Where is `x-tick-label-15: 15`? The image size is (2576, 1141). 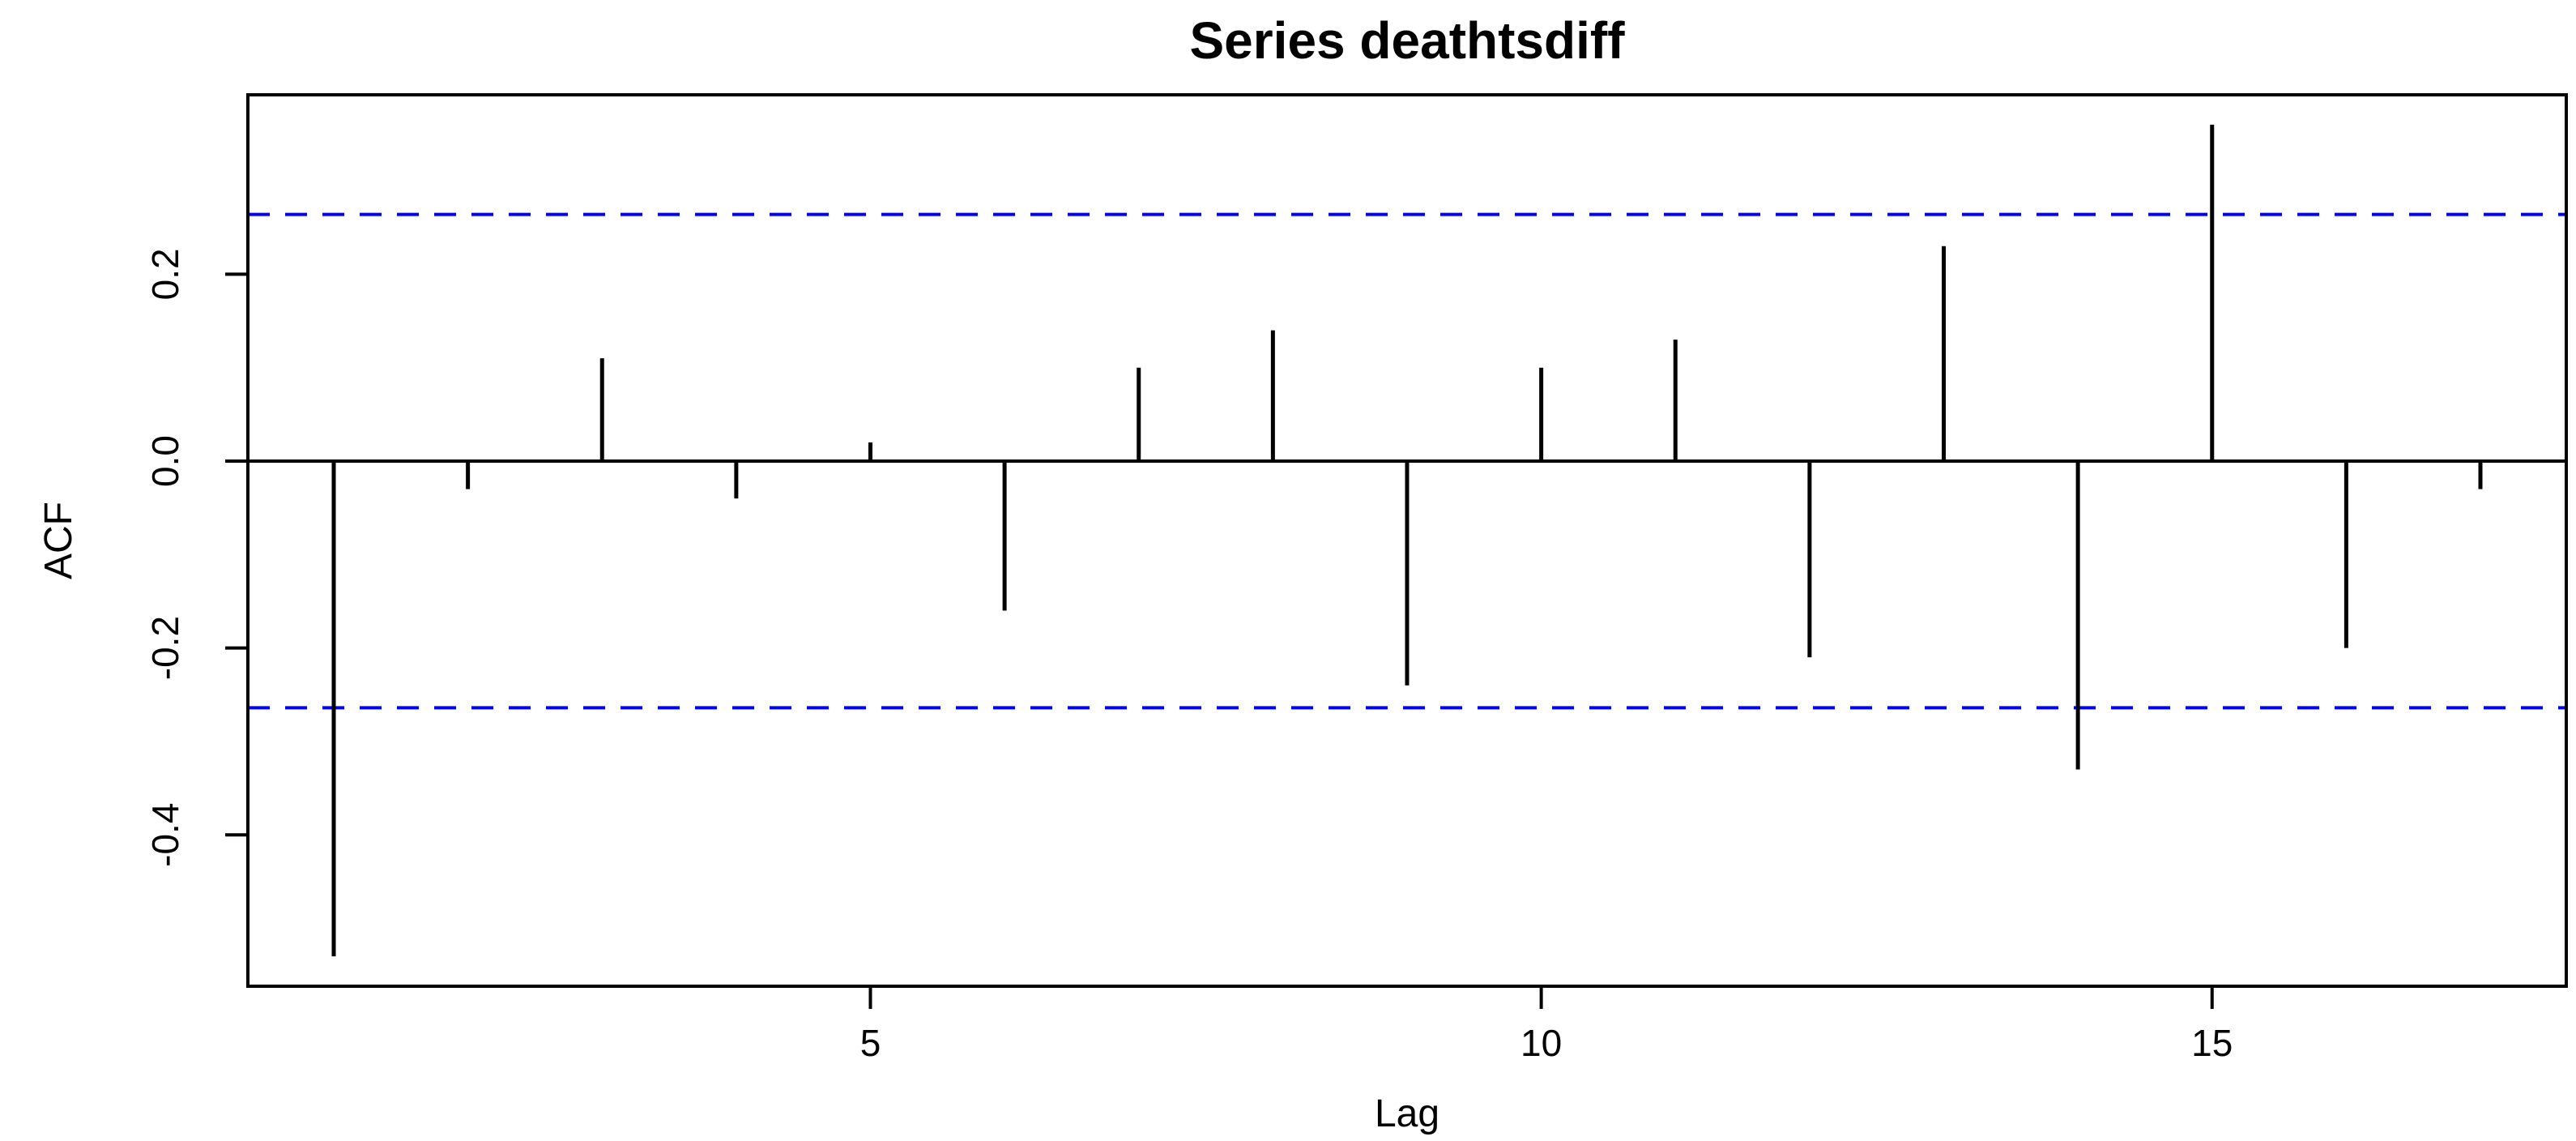 x-tick-label-15: 15 is located at coordinates (2212, 1043).